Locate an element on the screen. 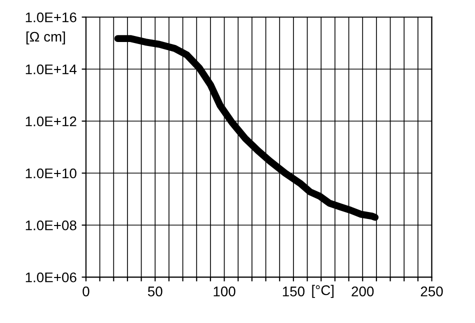 This screenshot has width=475, height=323. y-tick-label: 1.0E+16 is located at coordinates (51, 17).